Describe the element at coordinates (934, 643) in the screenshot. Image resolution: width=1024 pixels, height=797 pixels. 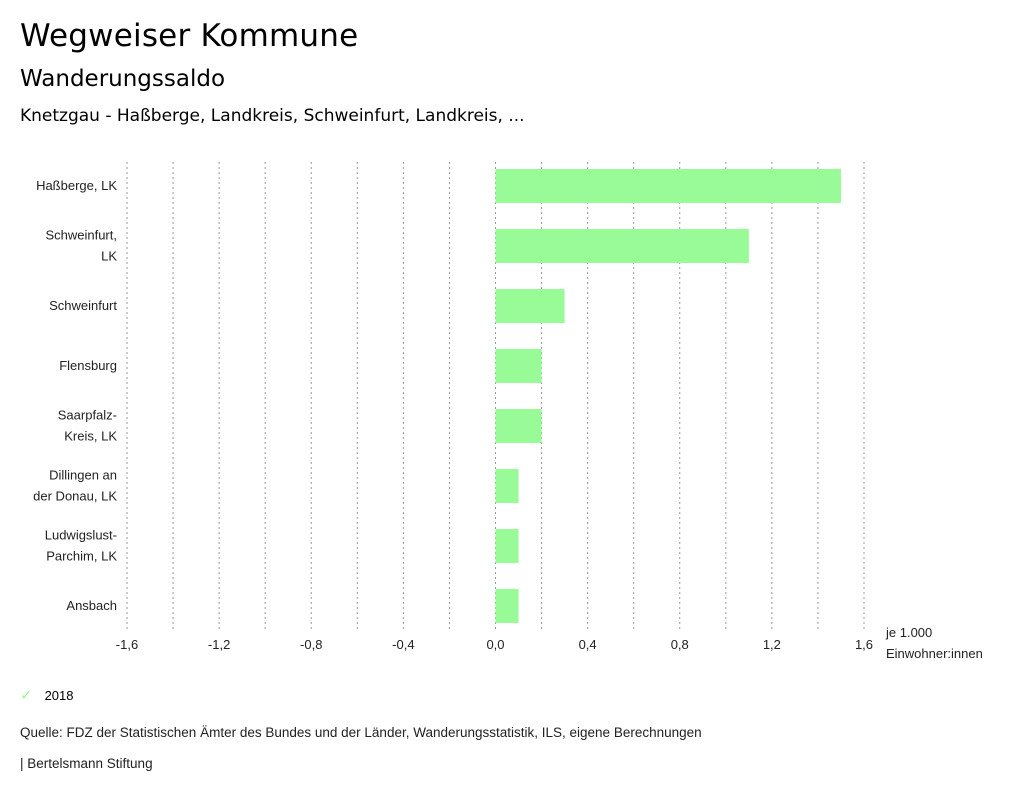
I see `x-axis-unit-label: je 1.000 Einwohner:innen` at that location.